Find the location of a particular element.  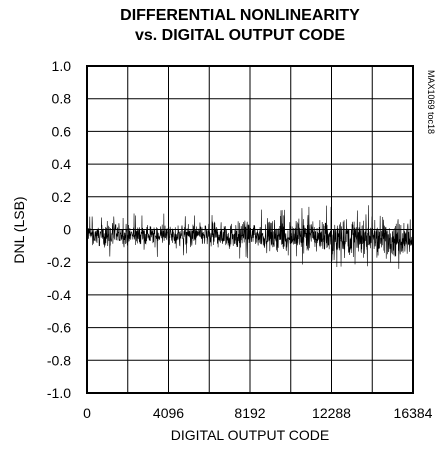

x-tick-label: 8192 is located at coordinates (249, 413).